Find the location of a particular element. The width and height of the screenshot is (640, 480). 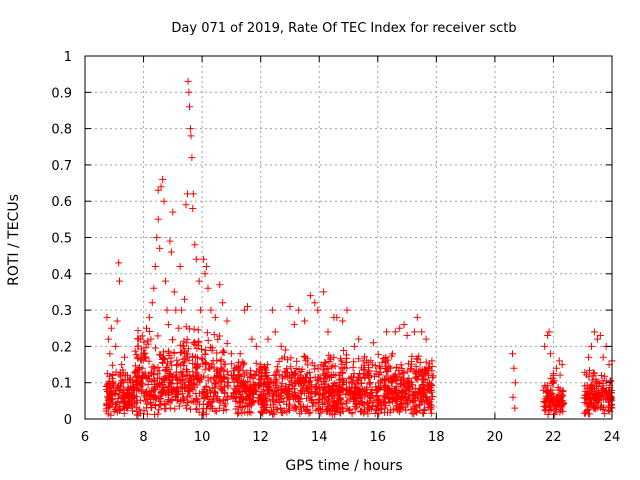

x-tick-label: 10 is located at coordinates (202, 437).